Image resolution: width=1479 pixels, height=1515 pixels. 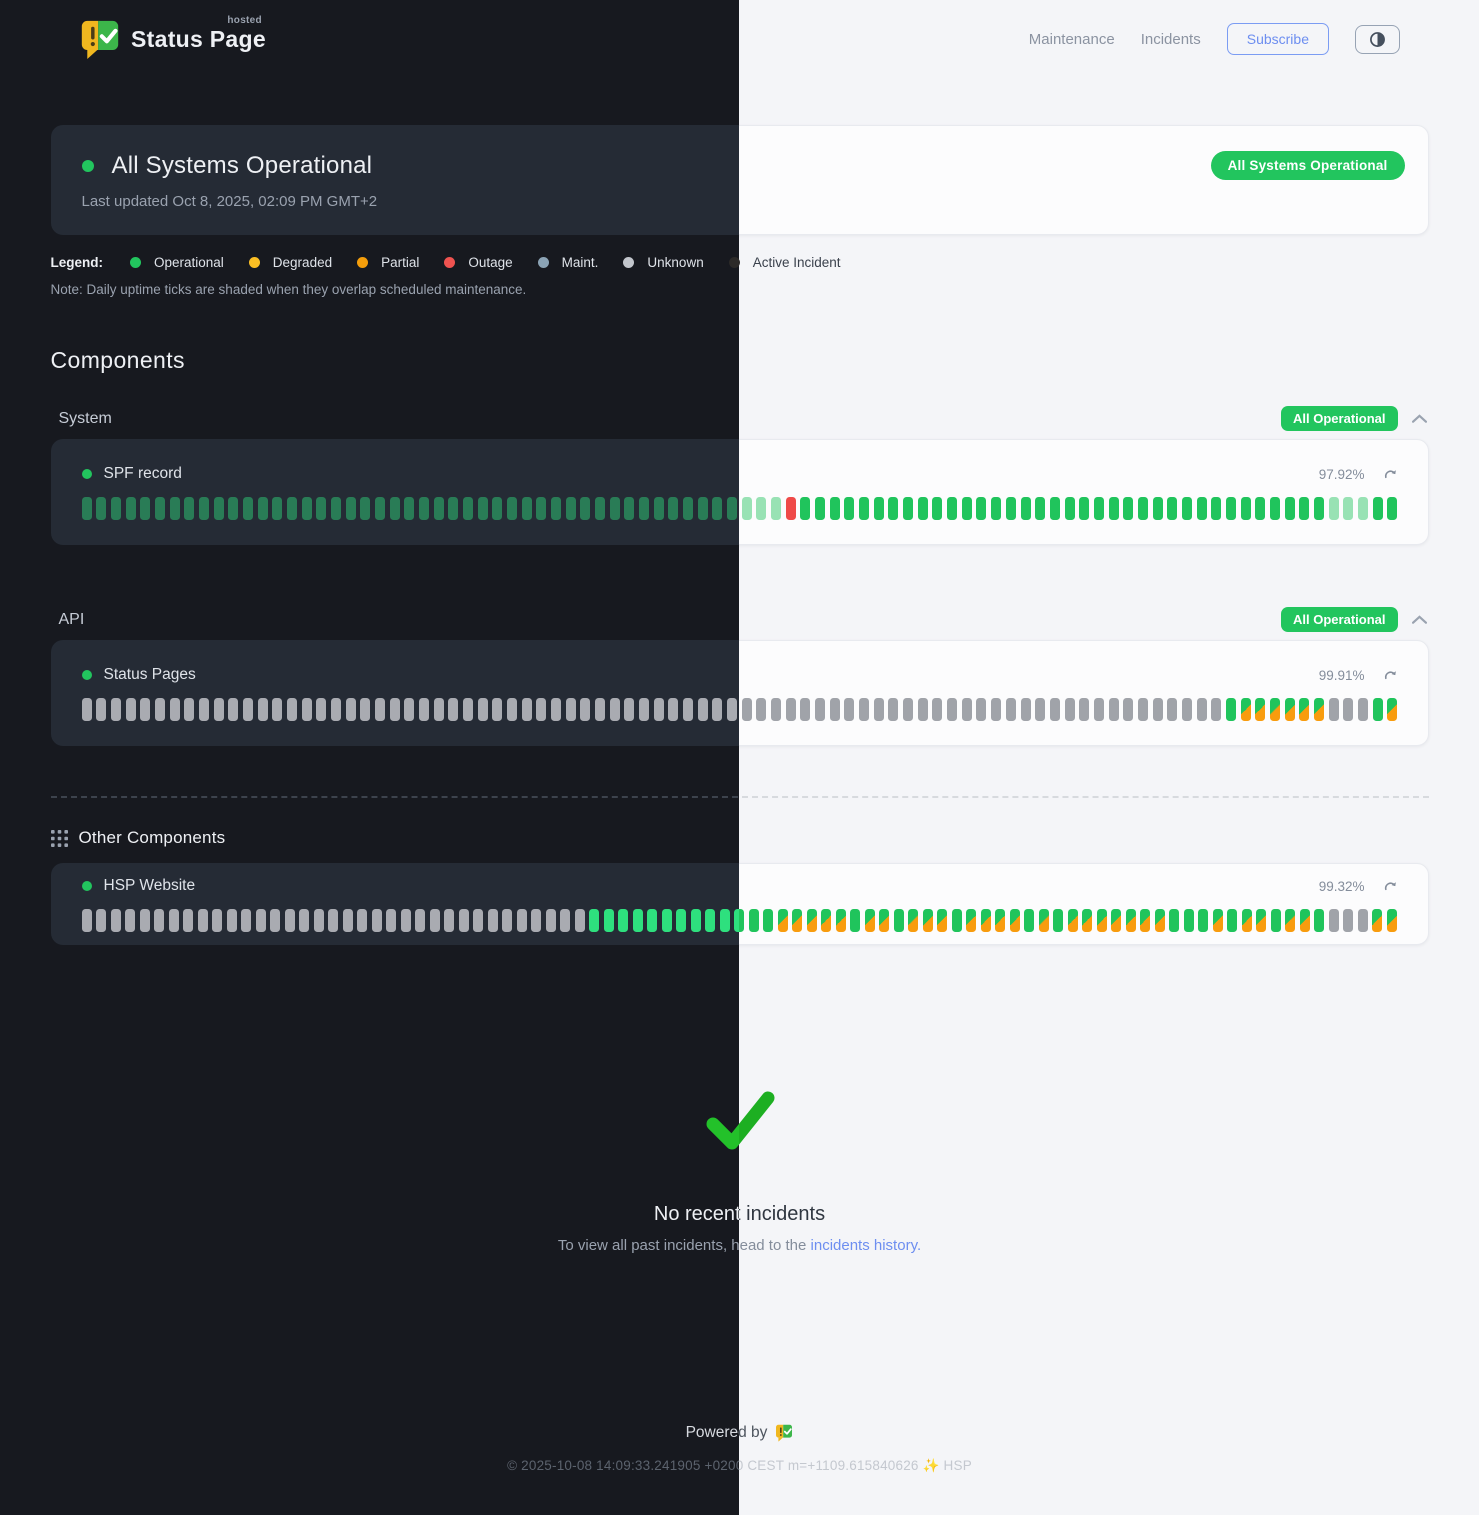 I want to click on uptime-tick-outage, so click(x=790, y=508).